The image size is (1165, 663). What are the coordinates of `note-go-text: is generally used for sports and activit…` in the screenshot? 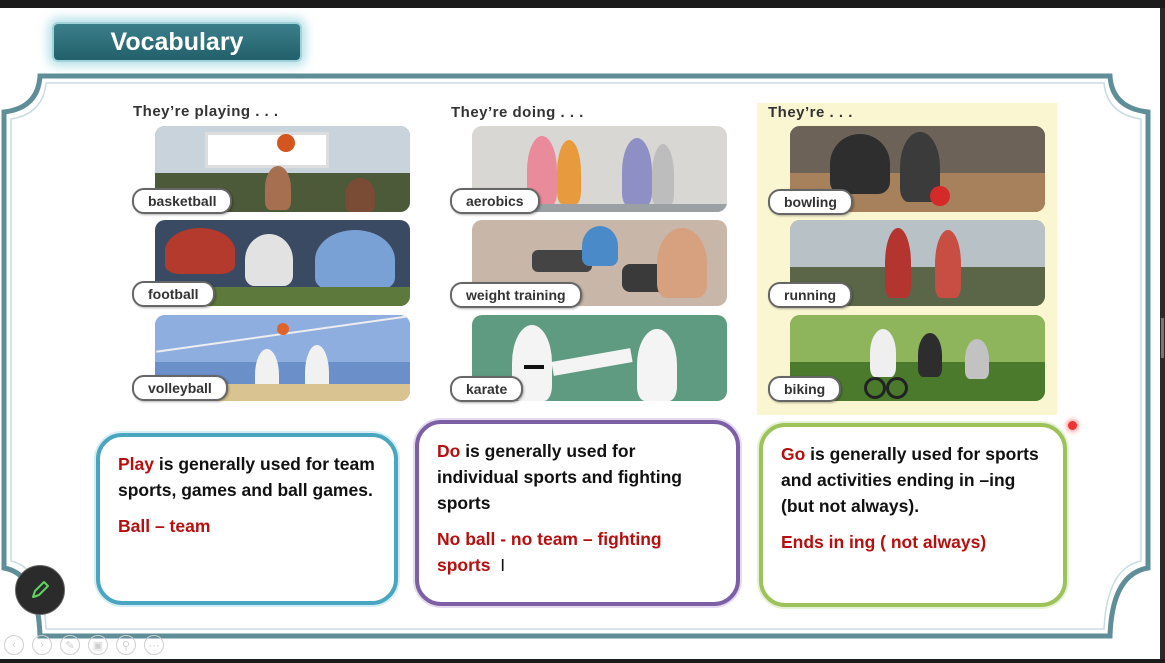 It's located at (910, 480).